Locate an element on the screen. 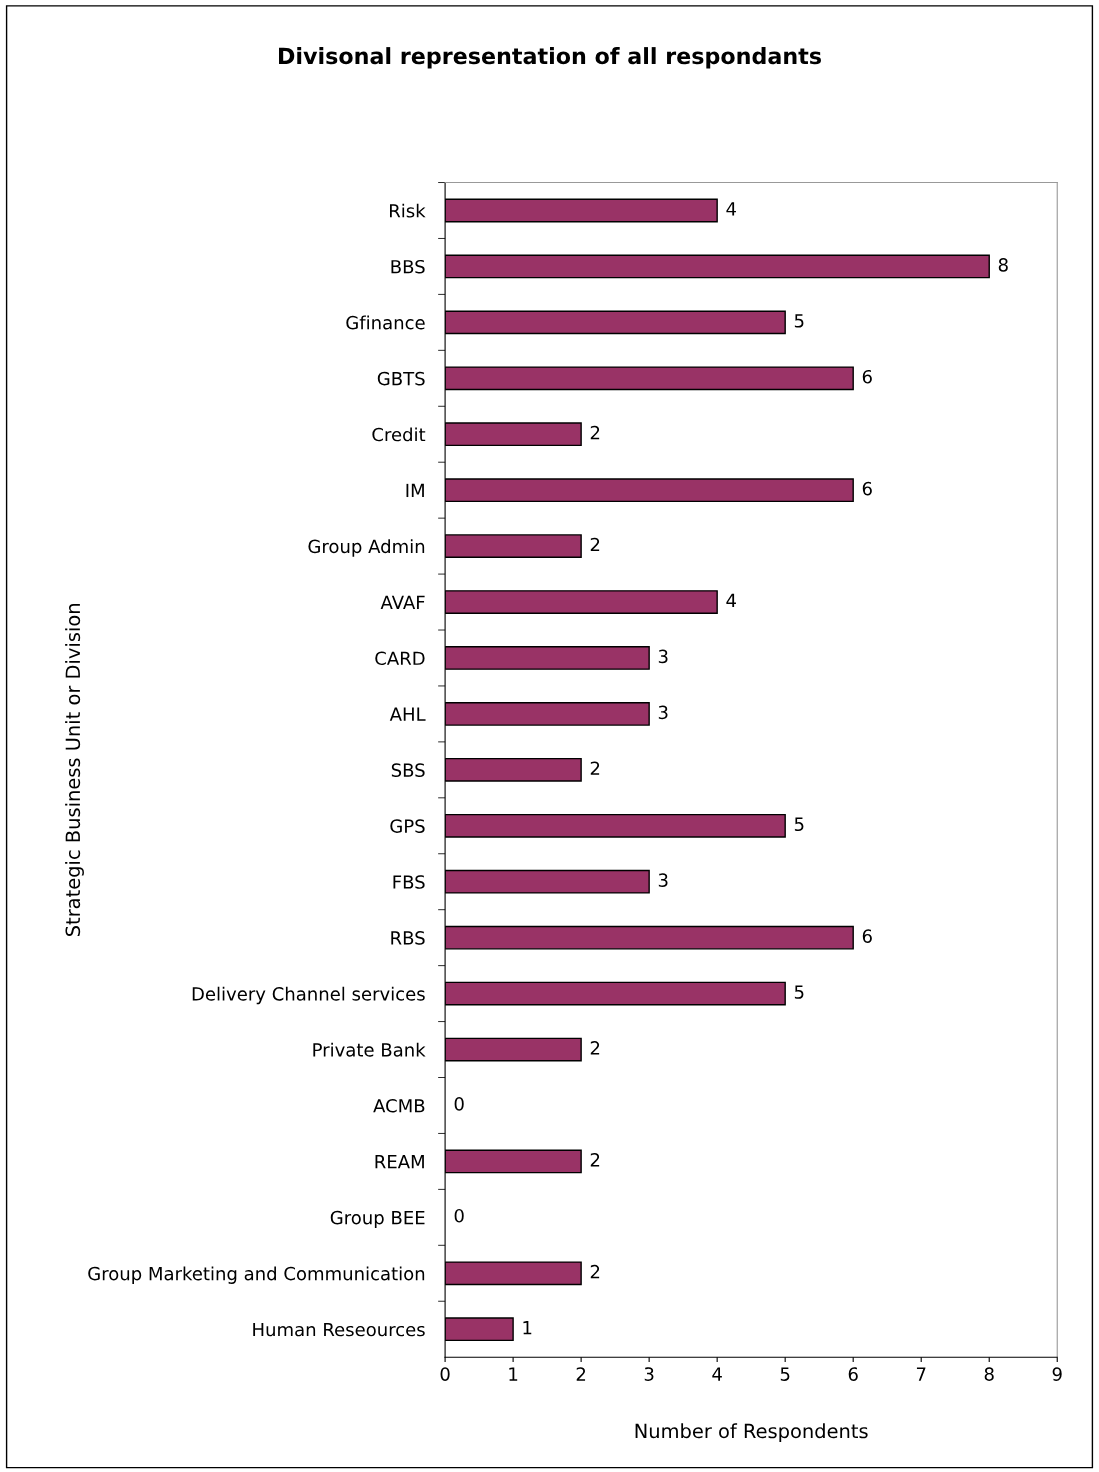 This screenshot has width=1099, height=1472. y-tick-label: Human Reseources is located at coordinates (339, 1329).